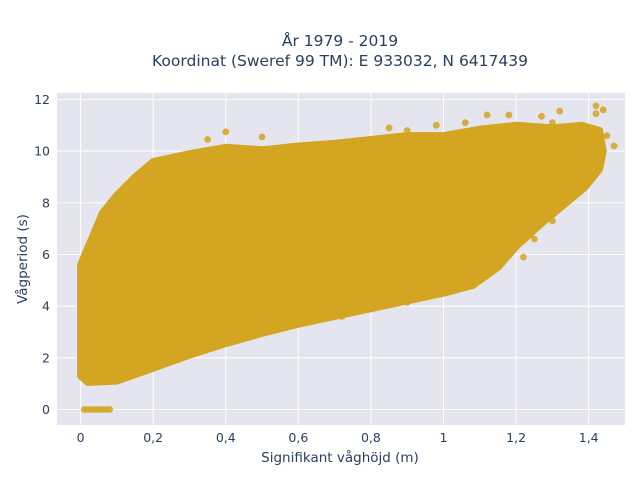 The height and width of the screenshot is (480, 640). Describe the element at coordinates (153, 437) in the screenshot. I see `x-tick-label: 0,2` at that location.